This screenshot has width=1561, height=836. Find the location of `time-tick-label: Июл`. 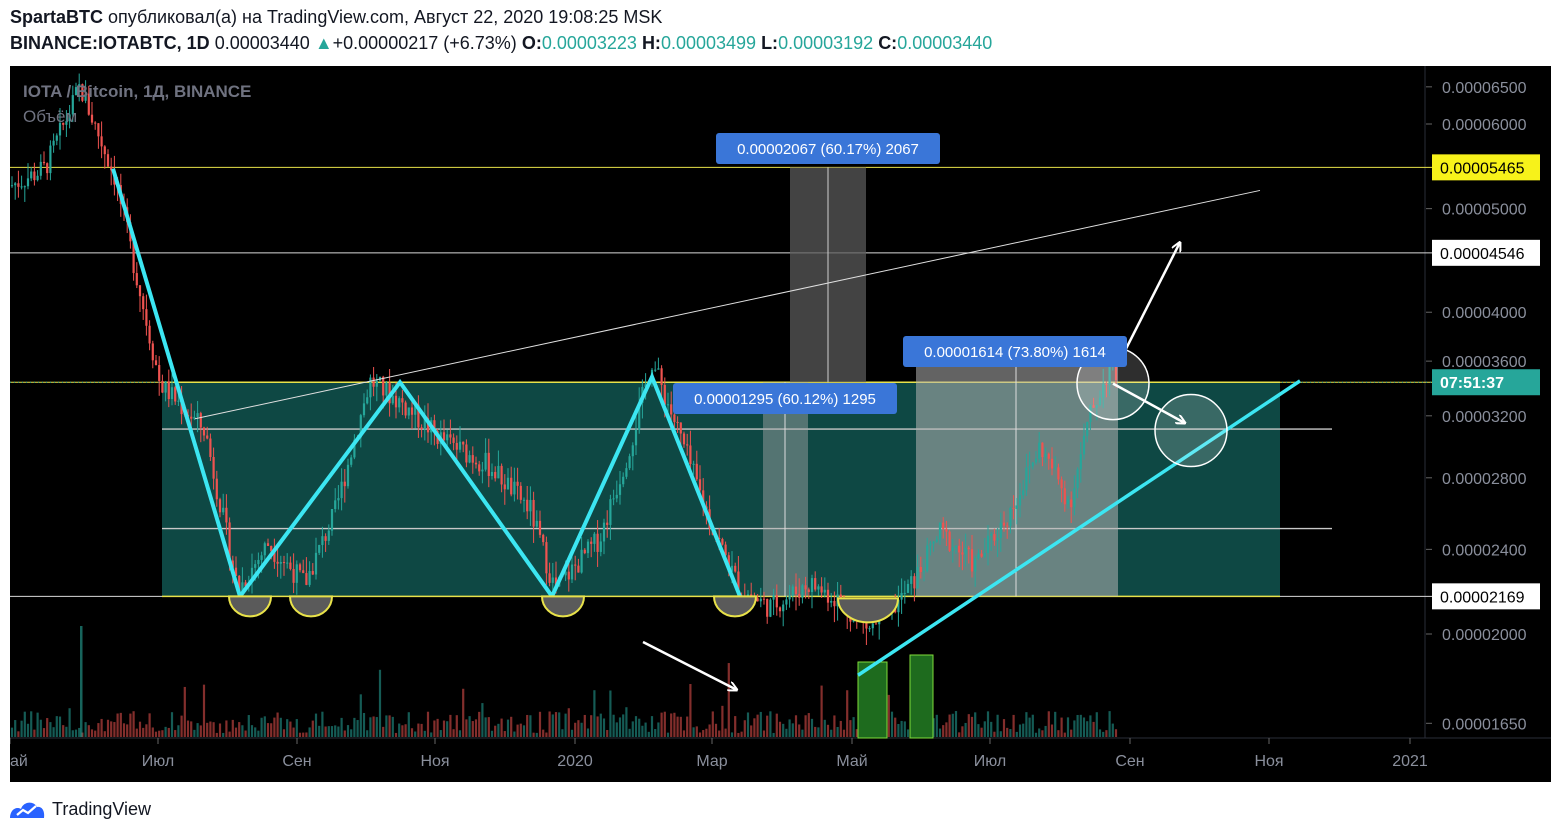

time-tick-label: Июл is located at coordinates (990, 761).